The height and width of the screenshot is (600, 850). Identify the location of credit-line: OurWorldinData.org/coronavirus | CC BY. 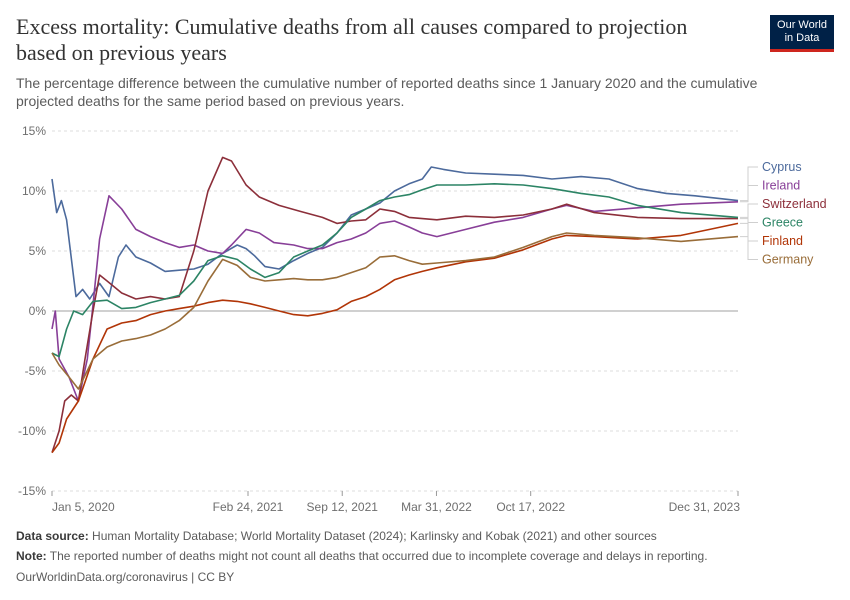
(125, 577).